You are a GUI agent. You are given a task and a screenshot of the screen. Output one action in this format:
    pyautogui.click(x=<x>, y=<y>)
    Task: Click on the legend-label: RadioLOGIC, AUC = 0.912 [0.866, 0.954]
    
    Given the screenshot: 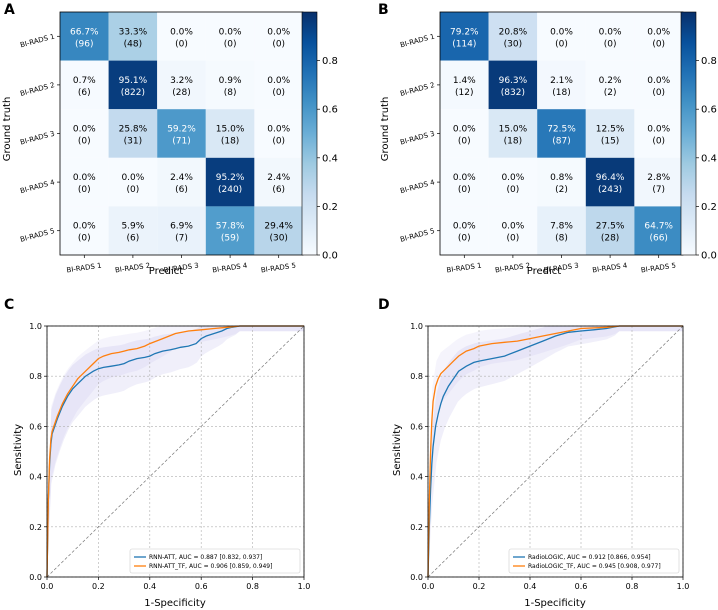 What is the action you would take?
    pyautogui.click(x=589, y=557)
    